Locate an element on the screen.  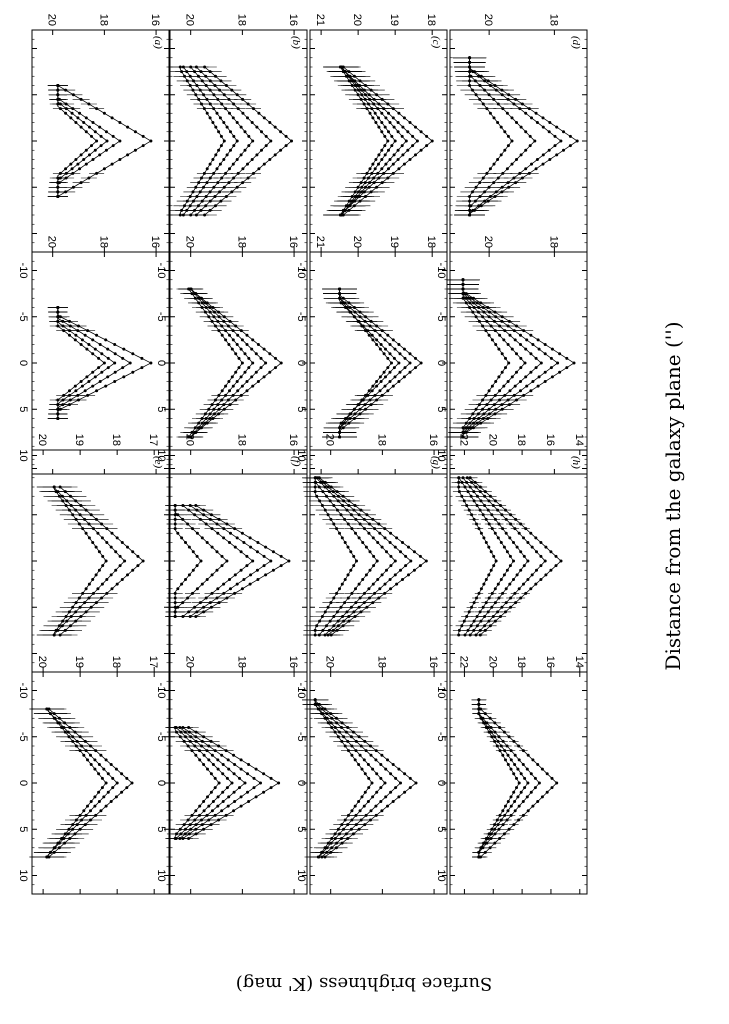
panel-a-bottom: -10 -5 0 5 10 16 18 20 is located at coordinates (93, 355).